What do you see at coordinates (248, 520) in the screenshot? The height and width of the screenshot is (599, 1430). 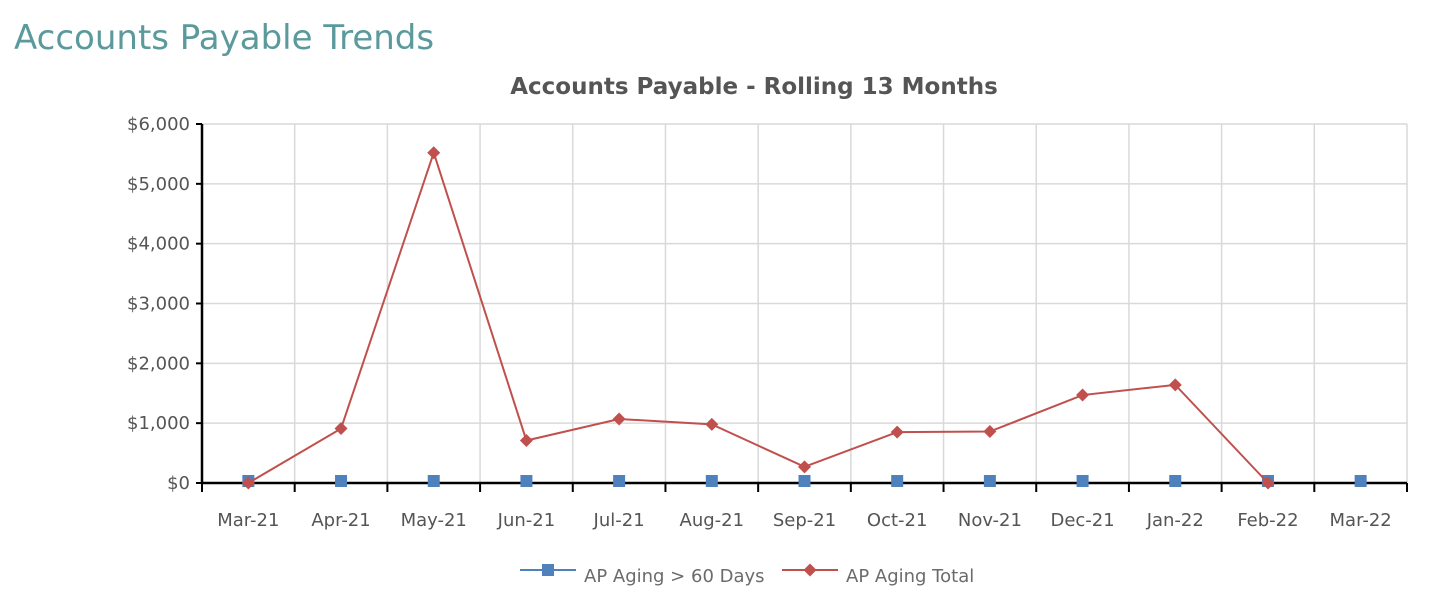 I see `x-tick-label: Mar-21` at bounding box center [248, 520].